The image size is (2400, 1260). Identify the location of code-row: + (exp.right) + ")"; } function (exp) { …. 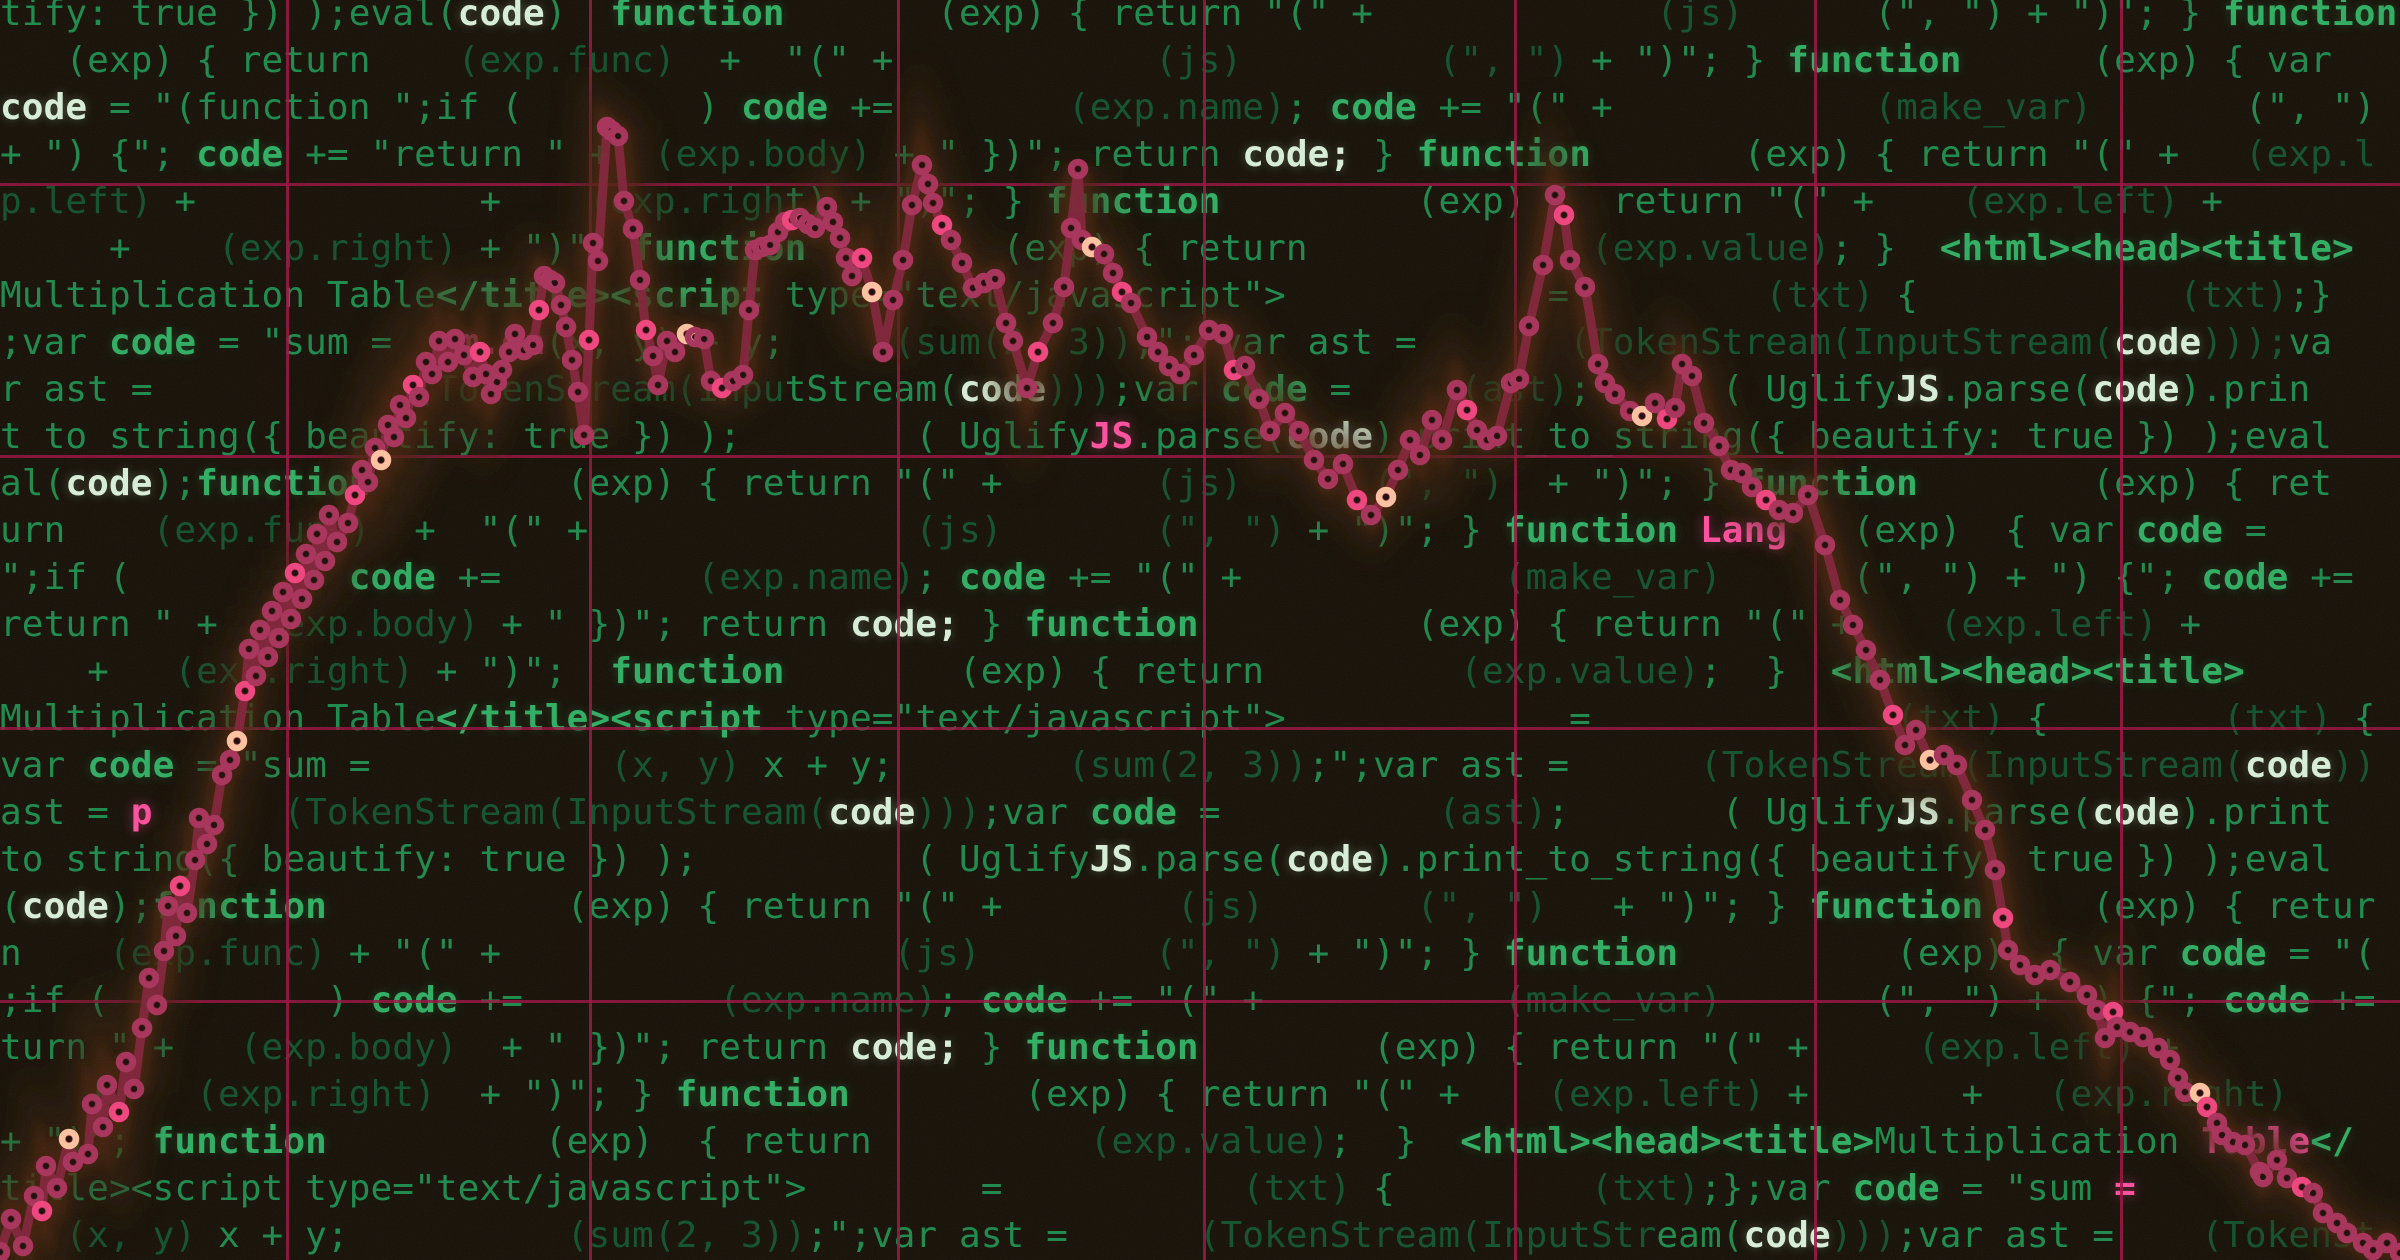
(1200, 1094).